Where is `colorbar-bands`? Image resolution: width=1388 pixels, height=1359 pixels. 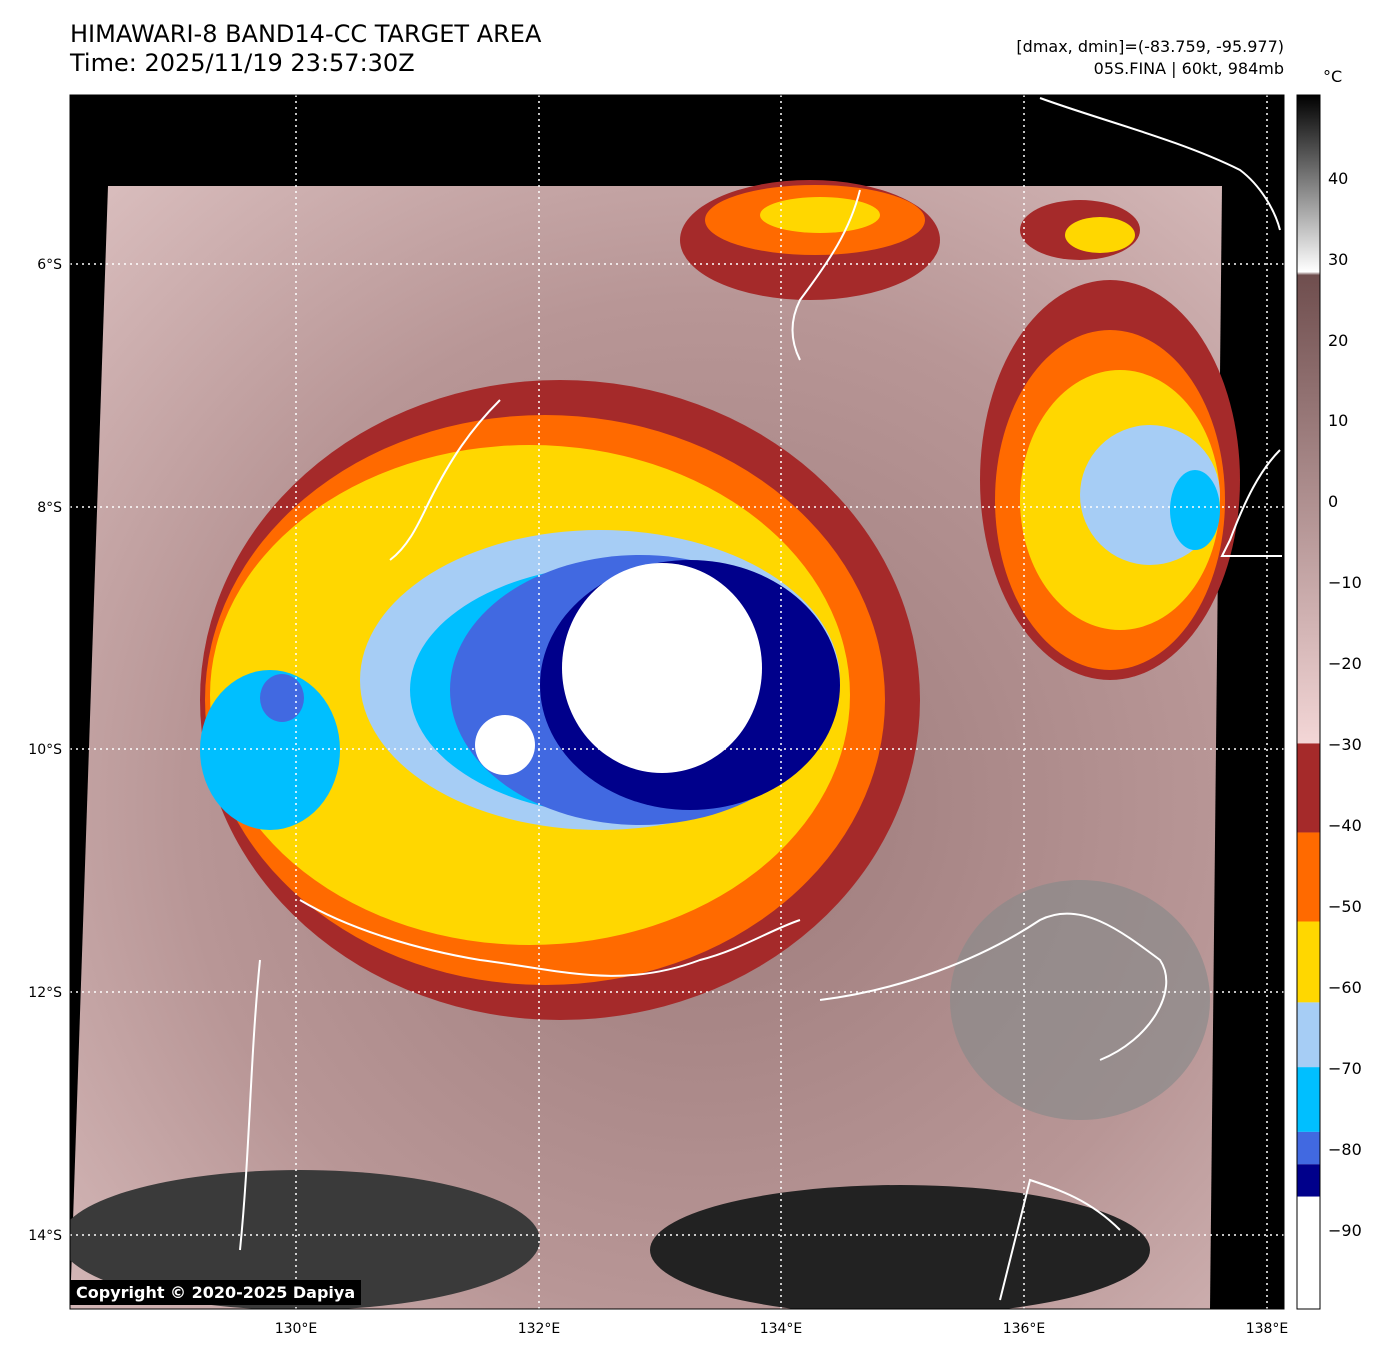
colorbar-bands is located at coordinates (1308, 1026).